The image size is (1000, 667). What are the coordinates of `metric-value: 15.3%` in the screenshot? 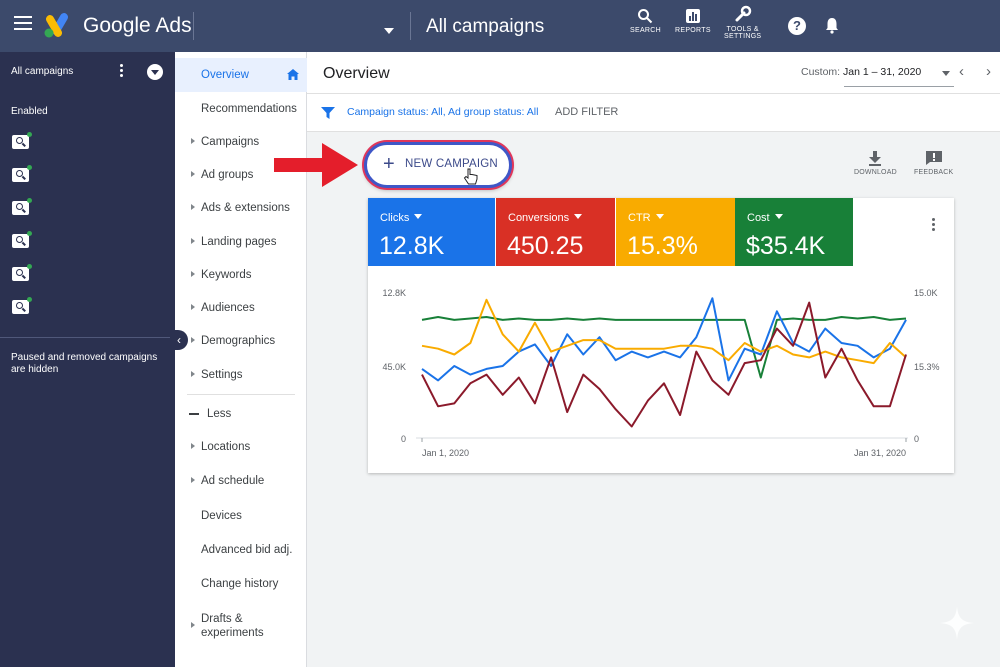 It's located at (662, 246).